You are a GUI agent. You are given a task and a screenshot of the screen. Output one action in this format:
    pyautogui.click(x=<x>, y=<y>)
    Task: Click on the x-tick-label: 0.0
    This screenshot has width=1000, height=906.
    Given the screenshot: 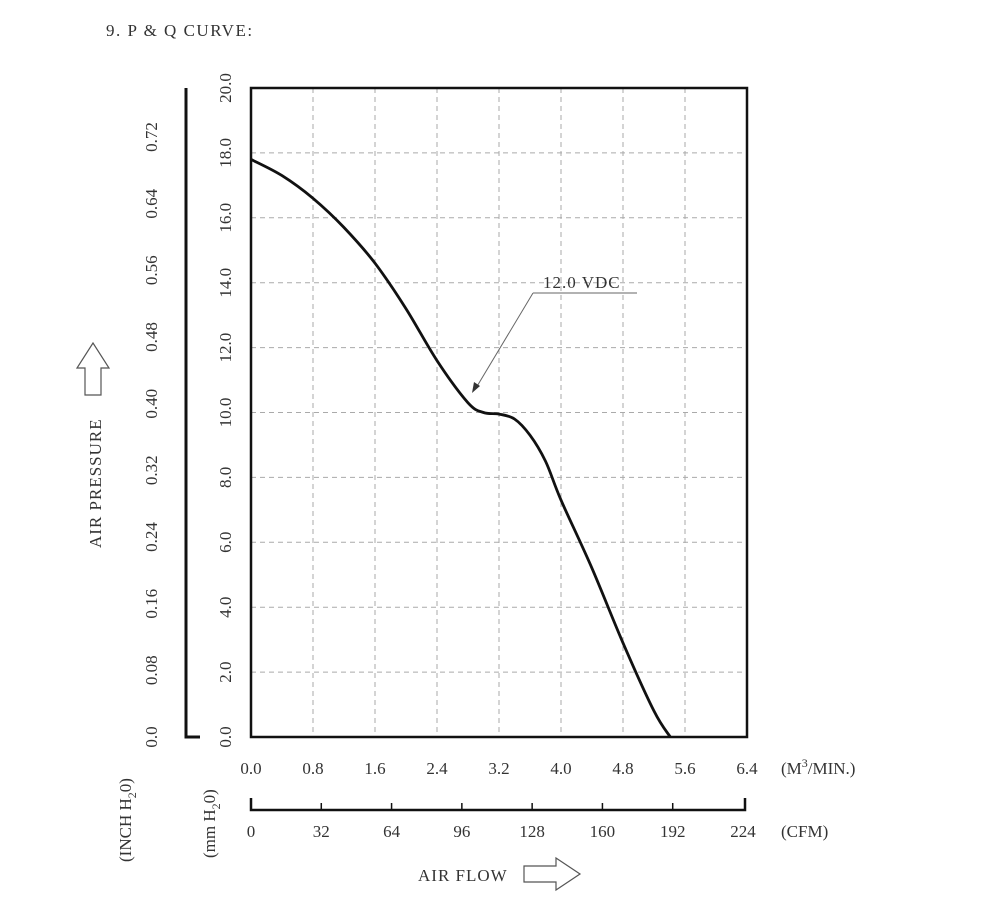 What is the action you would take?
    pyautogui.click(x=250, y=768)
    